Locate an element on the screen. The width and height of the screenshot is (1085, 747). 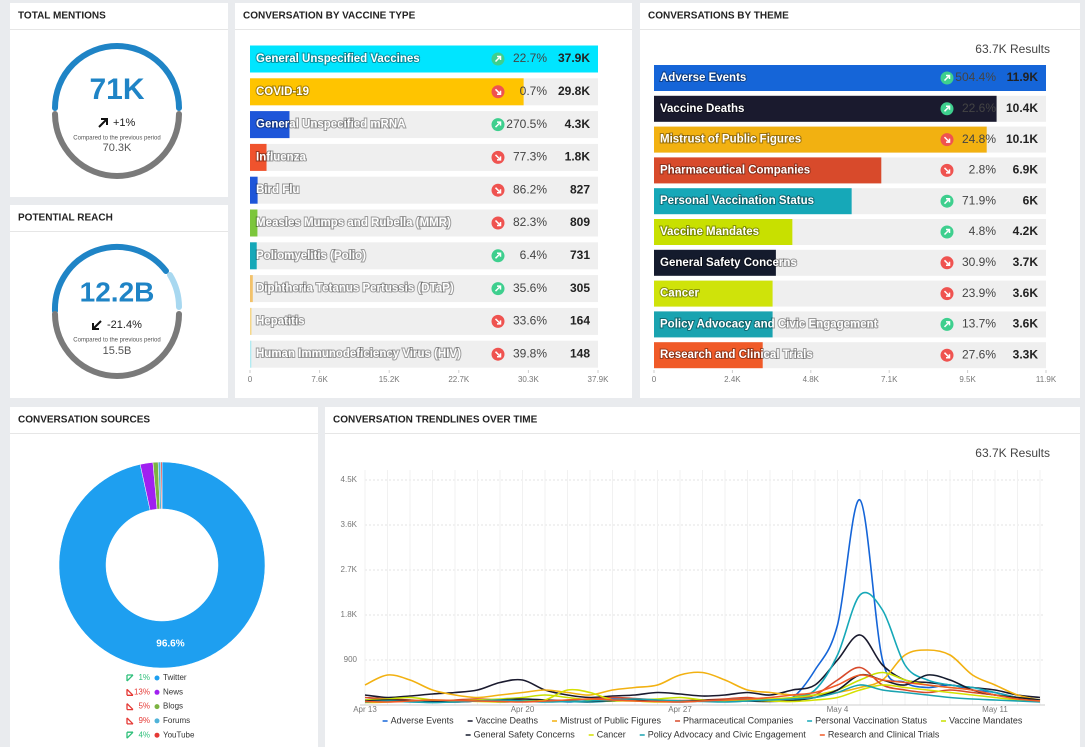
legend-item: Cancer is located at coordinates (607, 734).